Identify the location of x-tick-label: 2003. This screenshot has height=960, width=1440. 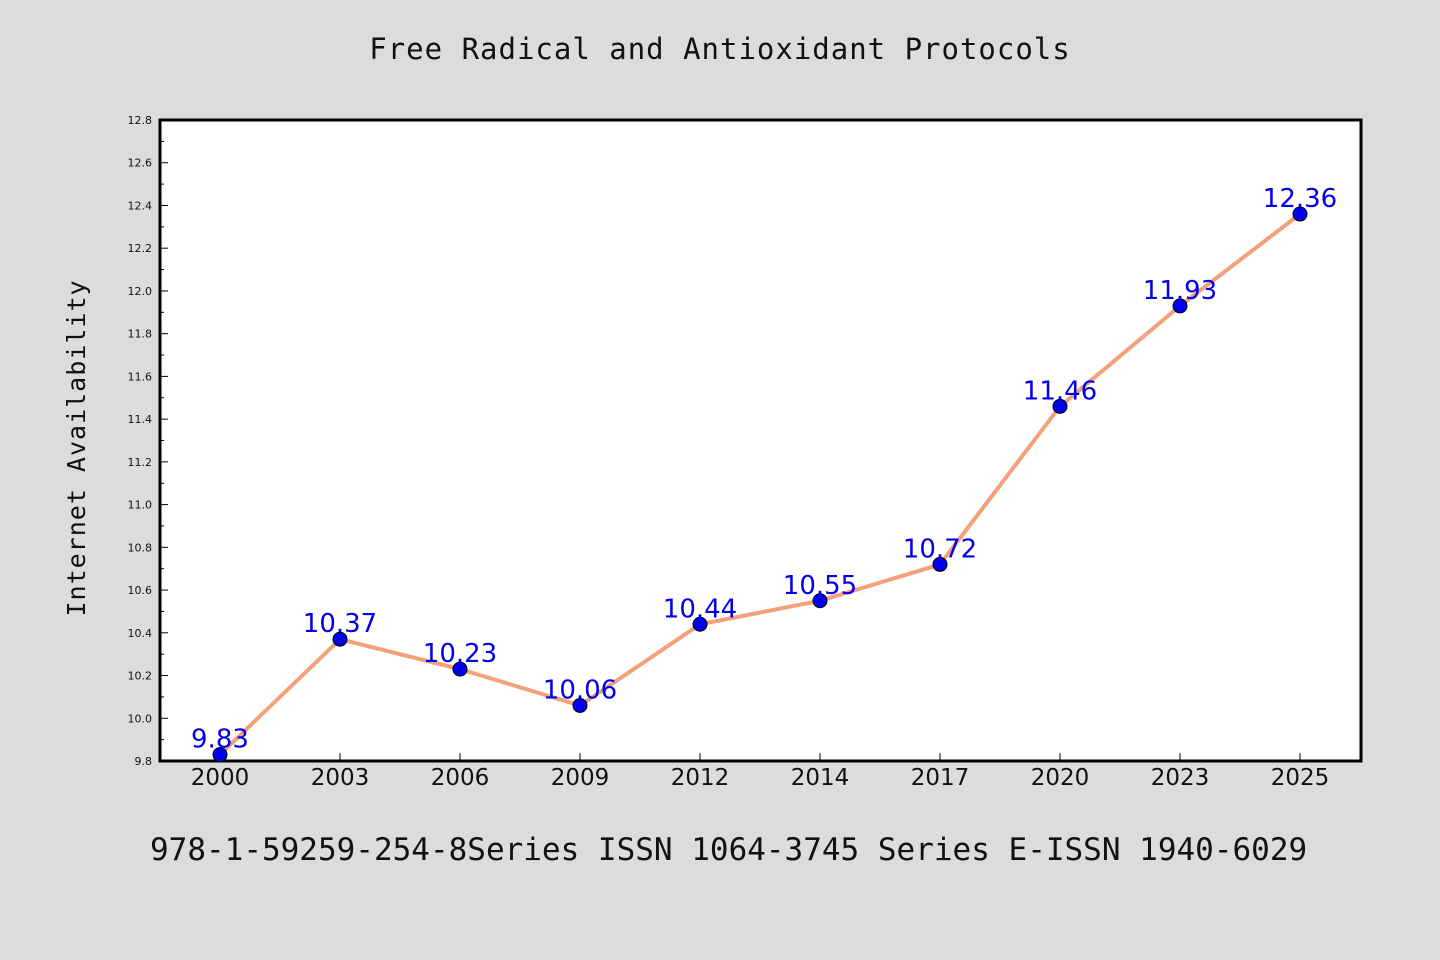
(340, 778).